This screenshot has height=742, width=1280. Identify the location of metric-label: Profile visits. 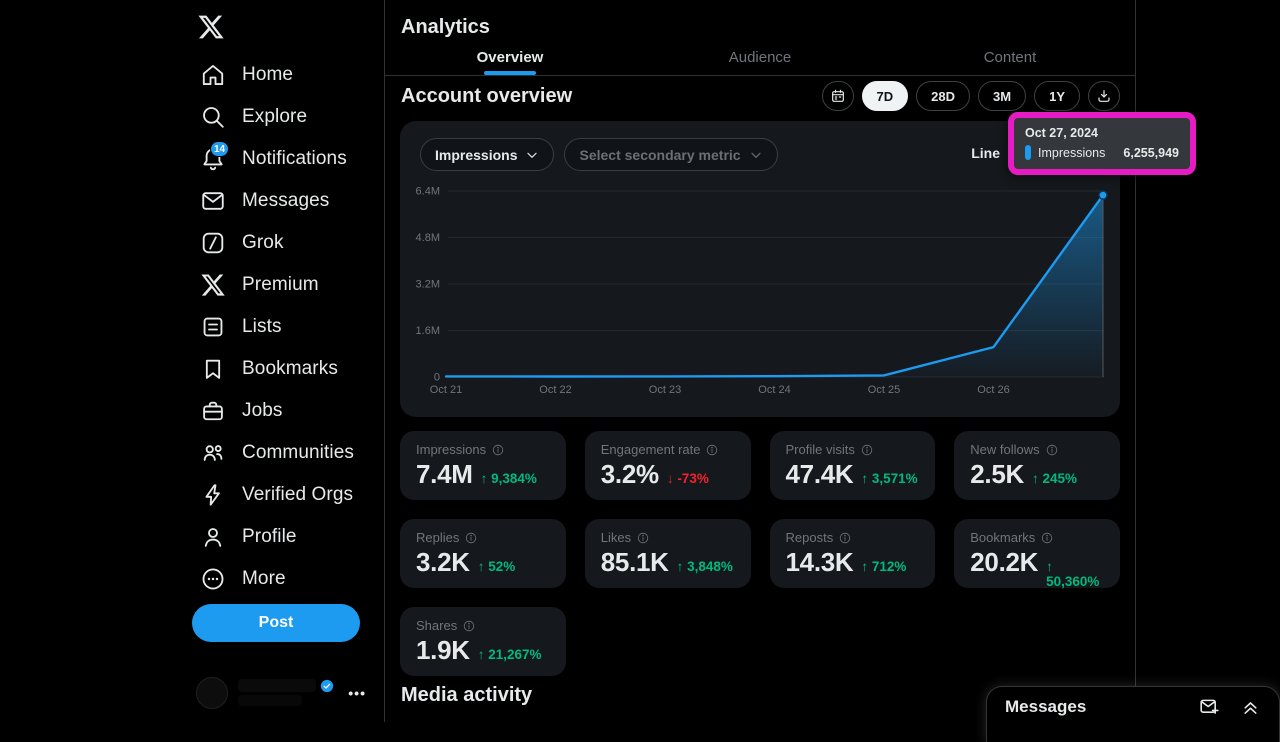
(820, 449).